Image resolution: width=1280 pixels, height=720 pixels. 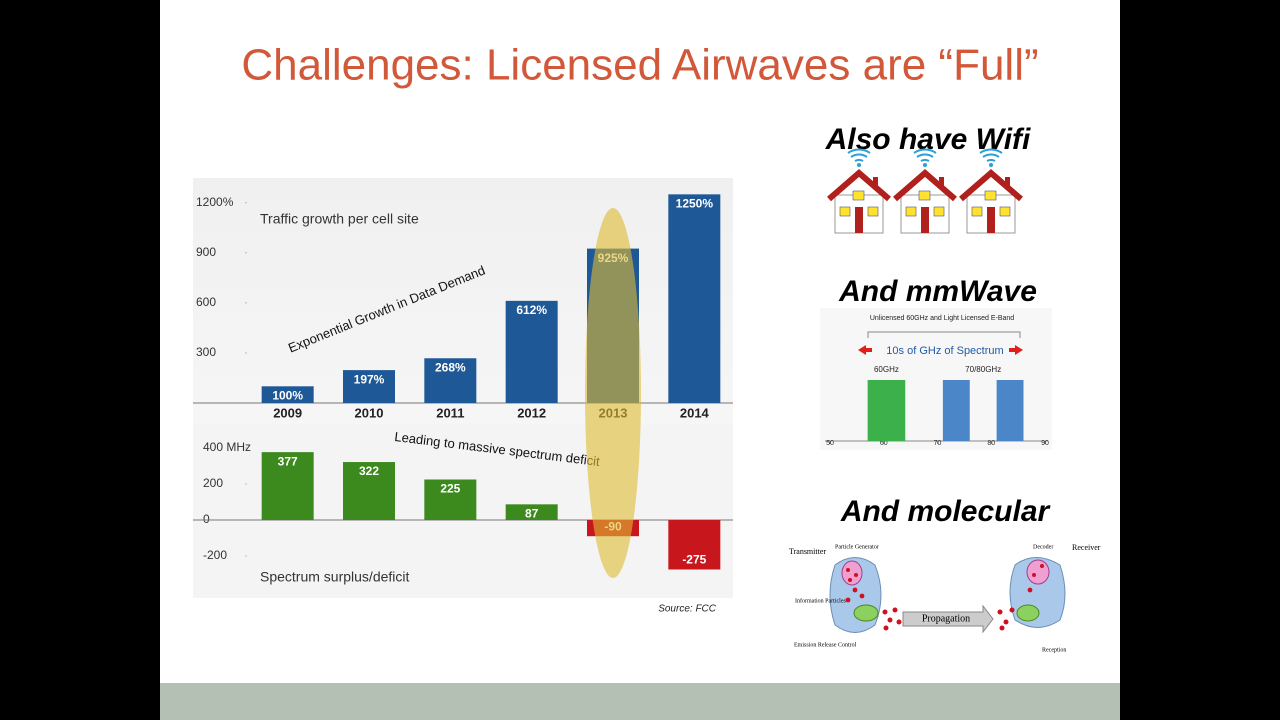 I want to click on footer-band, so click(x=640, y=701).